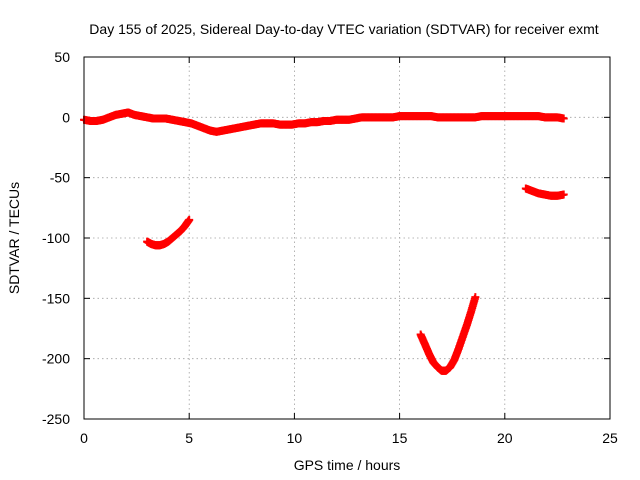 Image resolution: width=640 pixels, height=480 pixels. I want to click on x-axis-label: GPS time / hours, so click(347, 465).